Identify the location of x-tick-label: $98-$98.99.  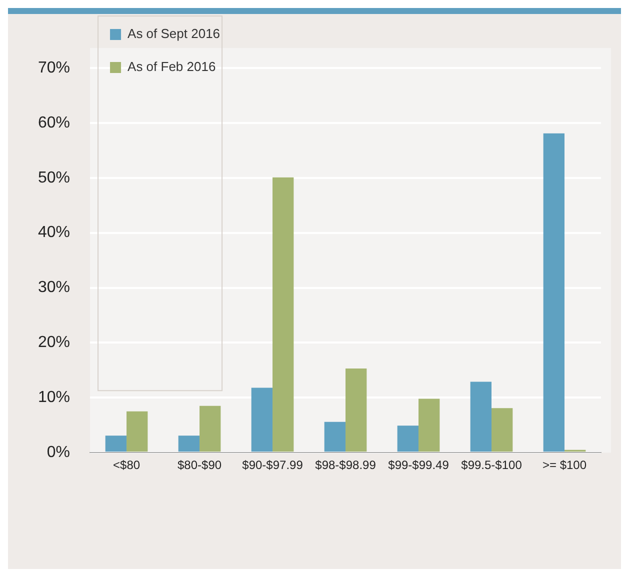
(345, 465).